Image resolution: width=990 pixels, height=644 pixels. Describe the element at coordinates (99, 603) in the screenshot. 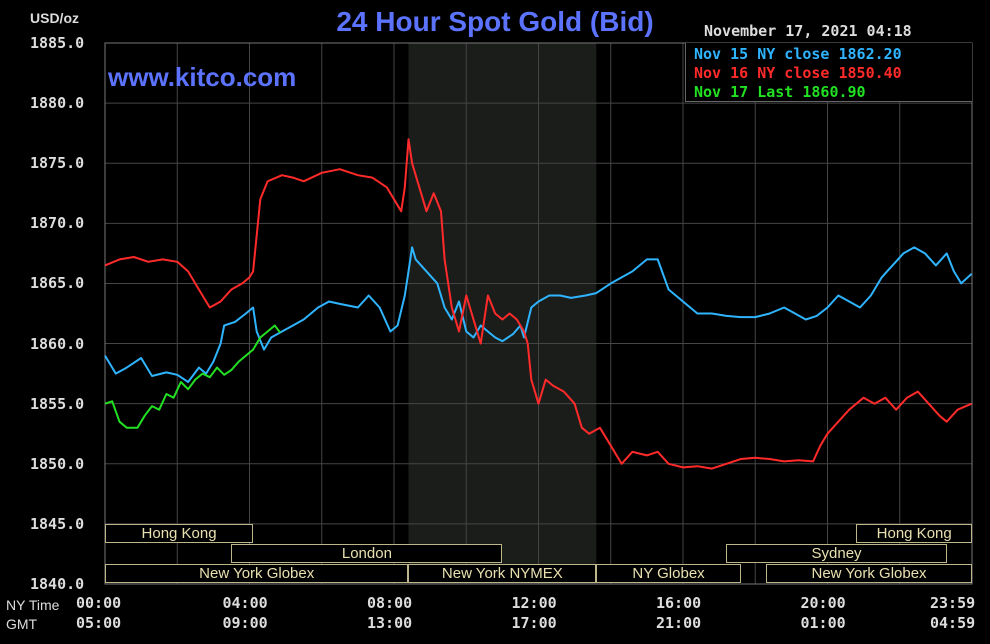

I see `x-tick-ny: 00:00` at that location.